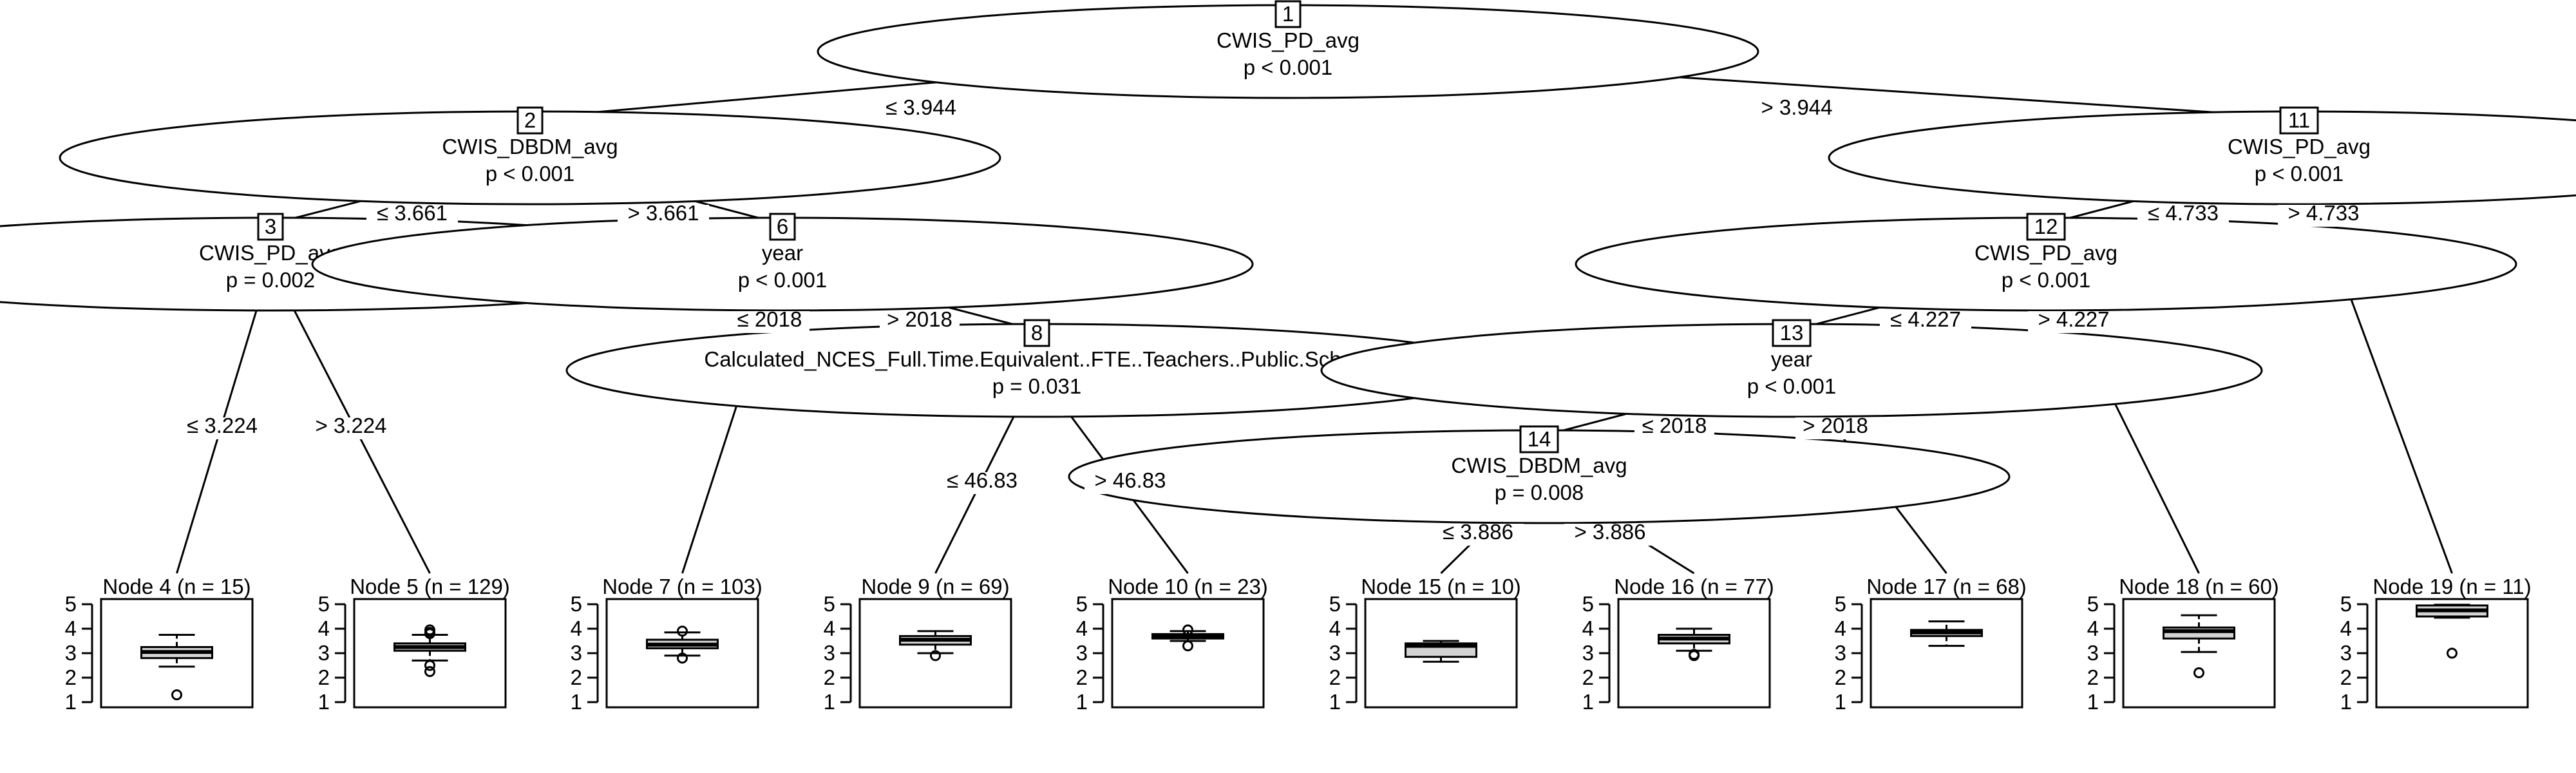  I want to click on node-id: 11, so click(2299, 120).